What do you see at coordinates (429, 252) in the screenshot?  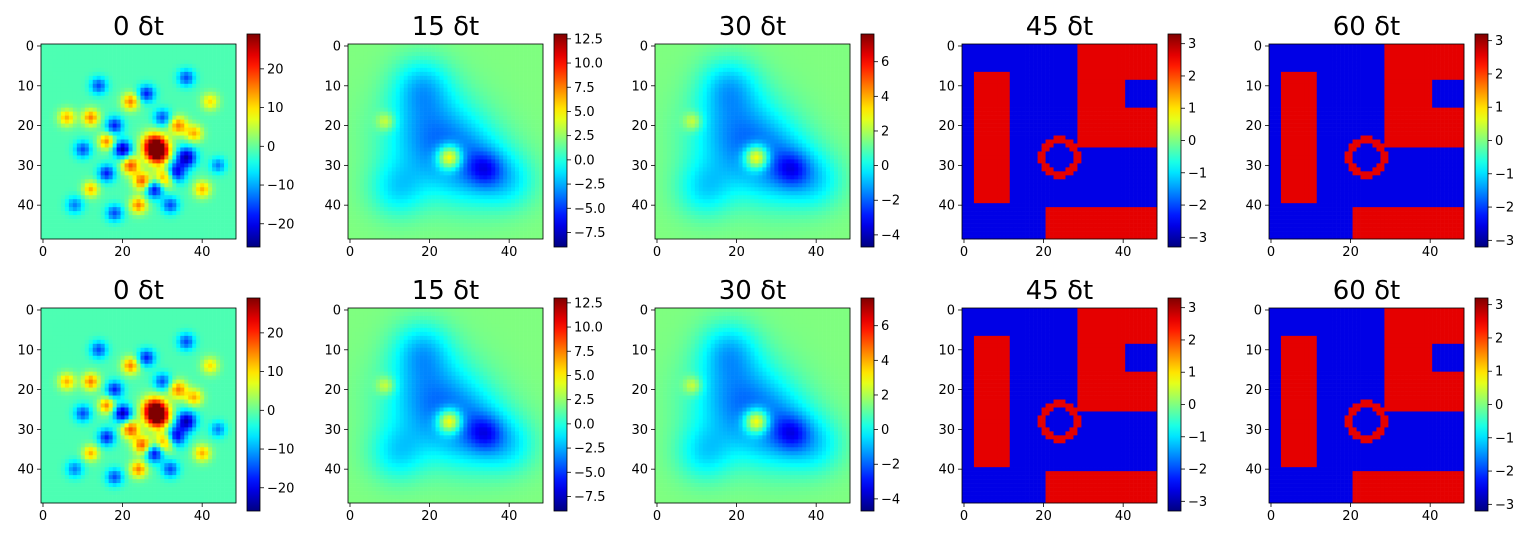 I see `x-tick-label: 20` at bounding box center [429, 252].